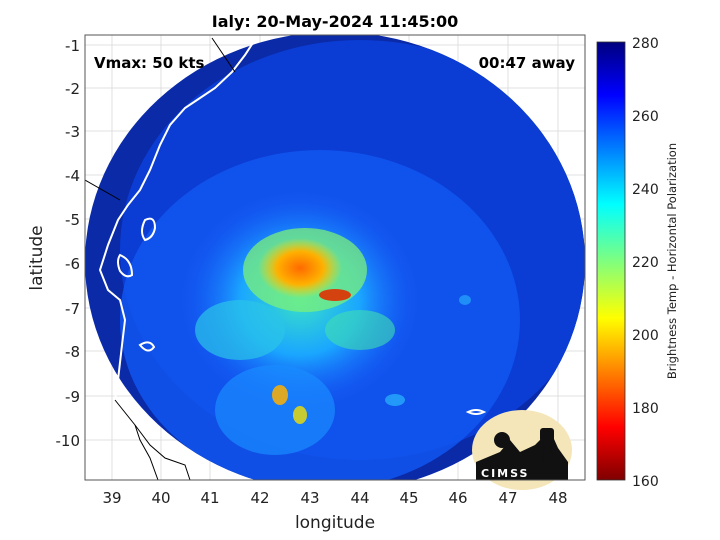 This screenshot has width=720, height=540. Describe the element at coordinates (505, 473) in the screenshot. I see `logo-text: CIMSS` at that location.